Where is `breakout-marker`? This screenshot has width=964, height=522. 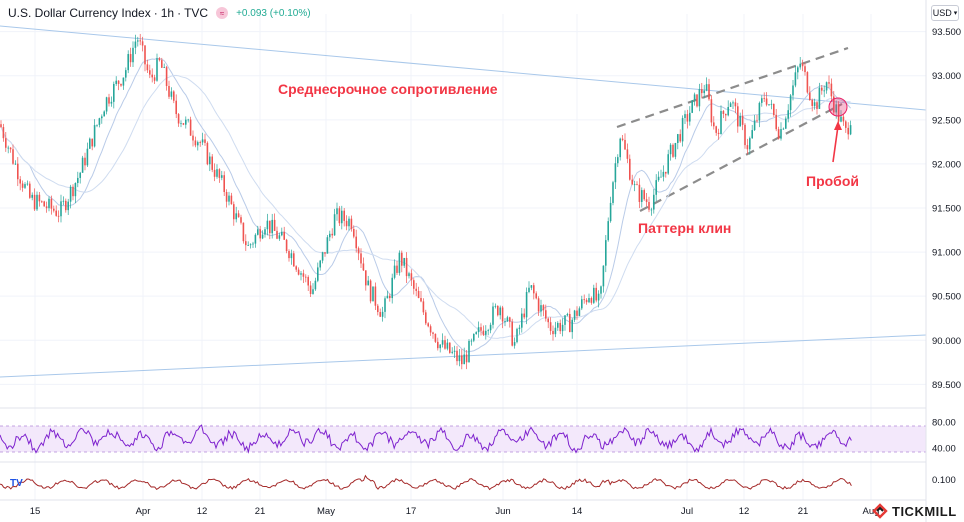
breakout-marker is located at coordinates (838, 130).